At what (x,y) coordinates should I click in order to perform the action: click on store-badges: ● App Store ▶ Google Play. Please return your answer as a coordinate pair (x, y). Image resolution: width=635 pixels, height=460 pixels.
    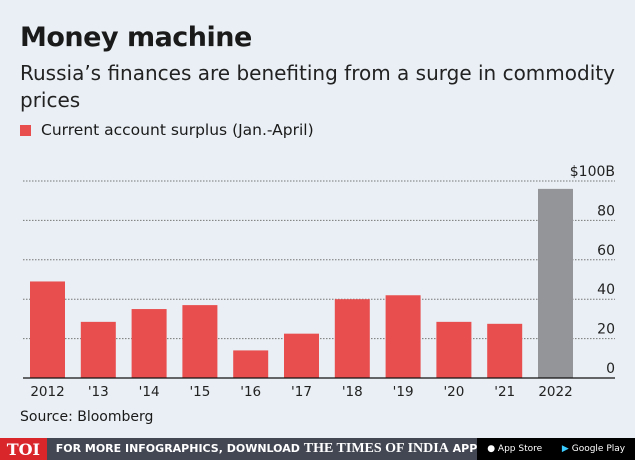
    Looking at the image, I should click on (556, 449).